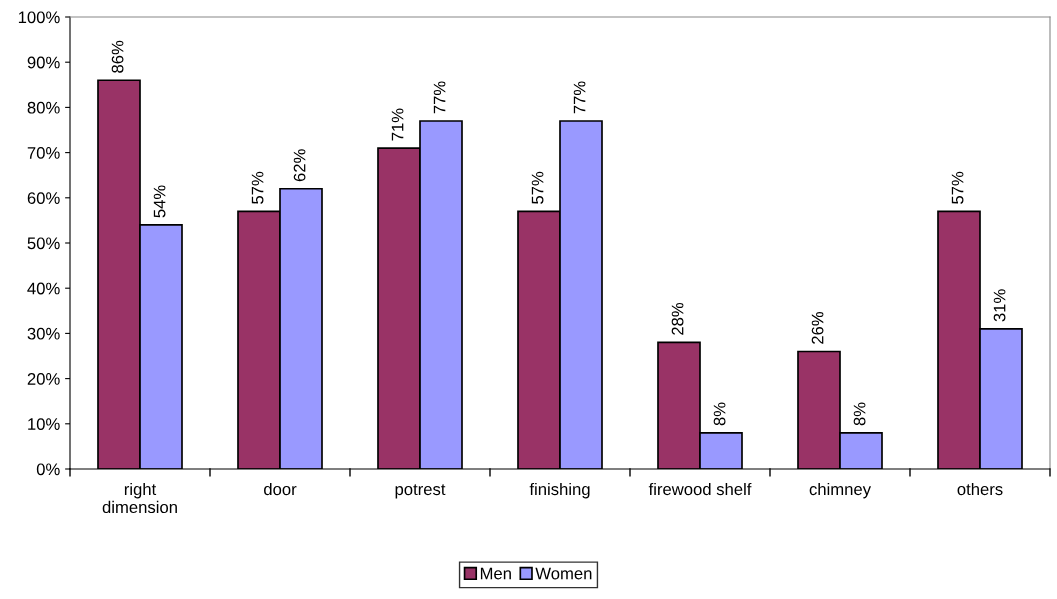  I want to click on x-tick-label: firewood shelf, so click(700, 489).